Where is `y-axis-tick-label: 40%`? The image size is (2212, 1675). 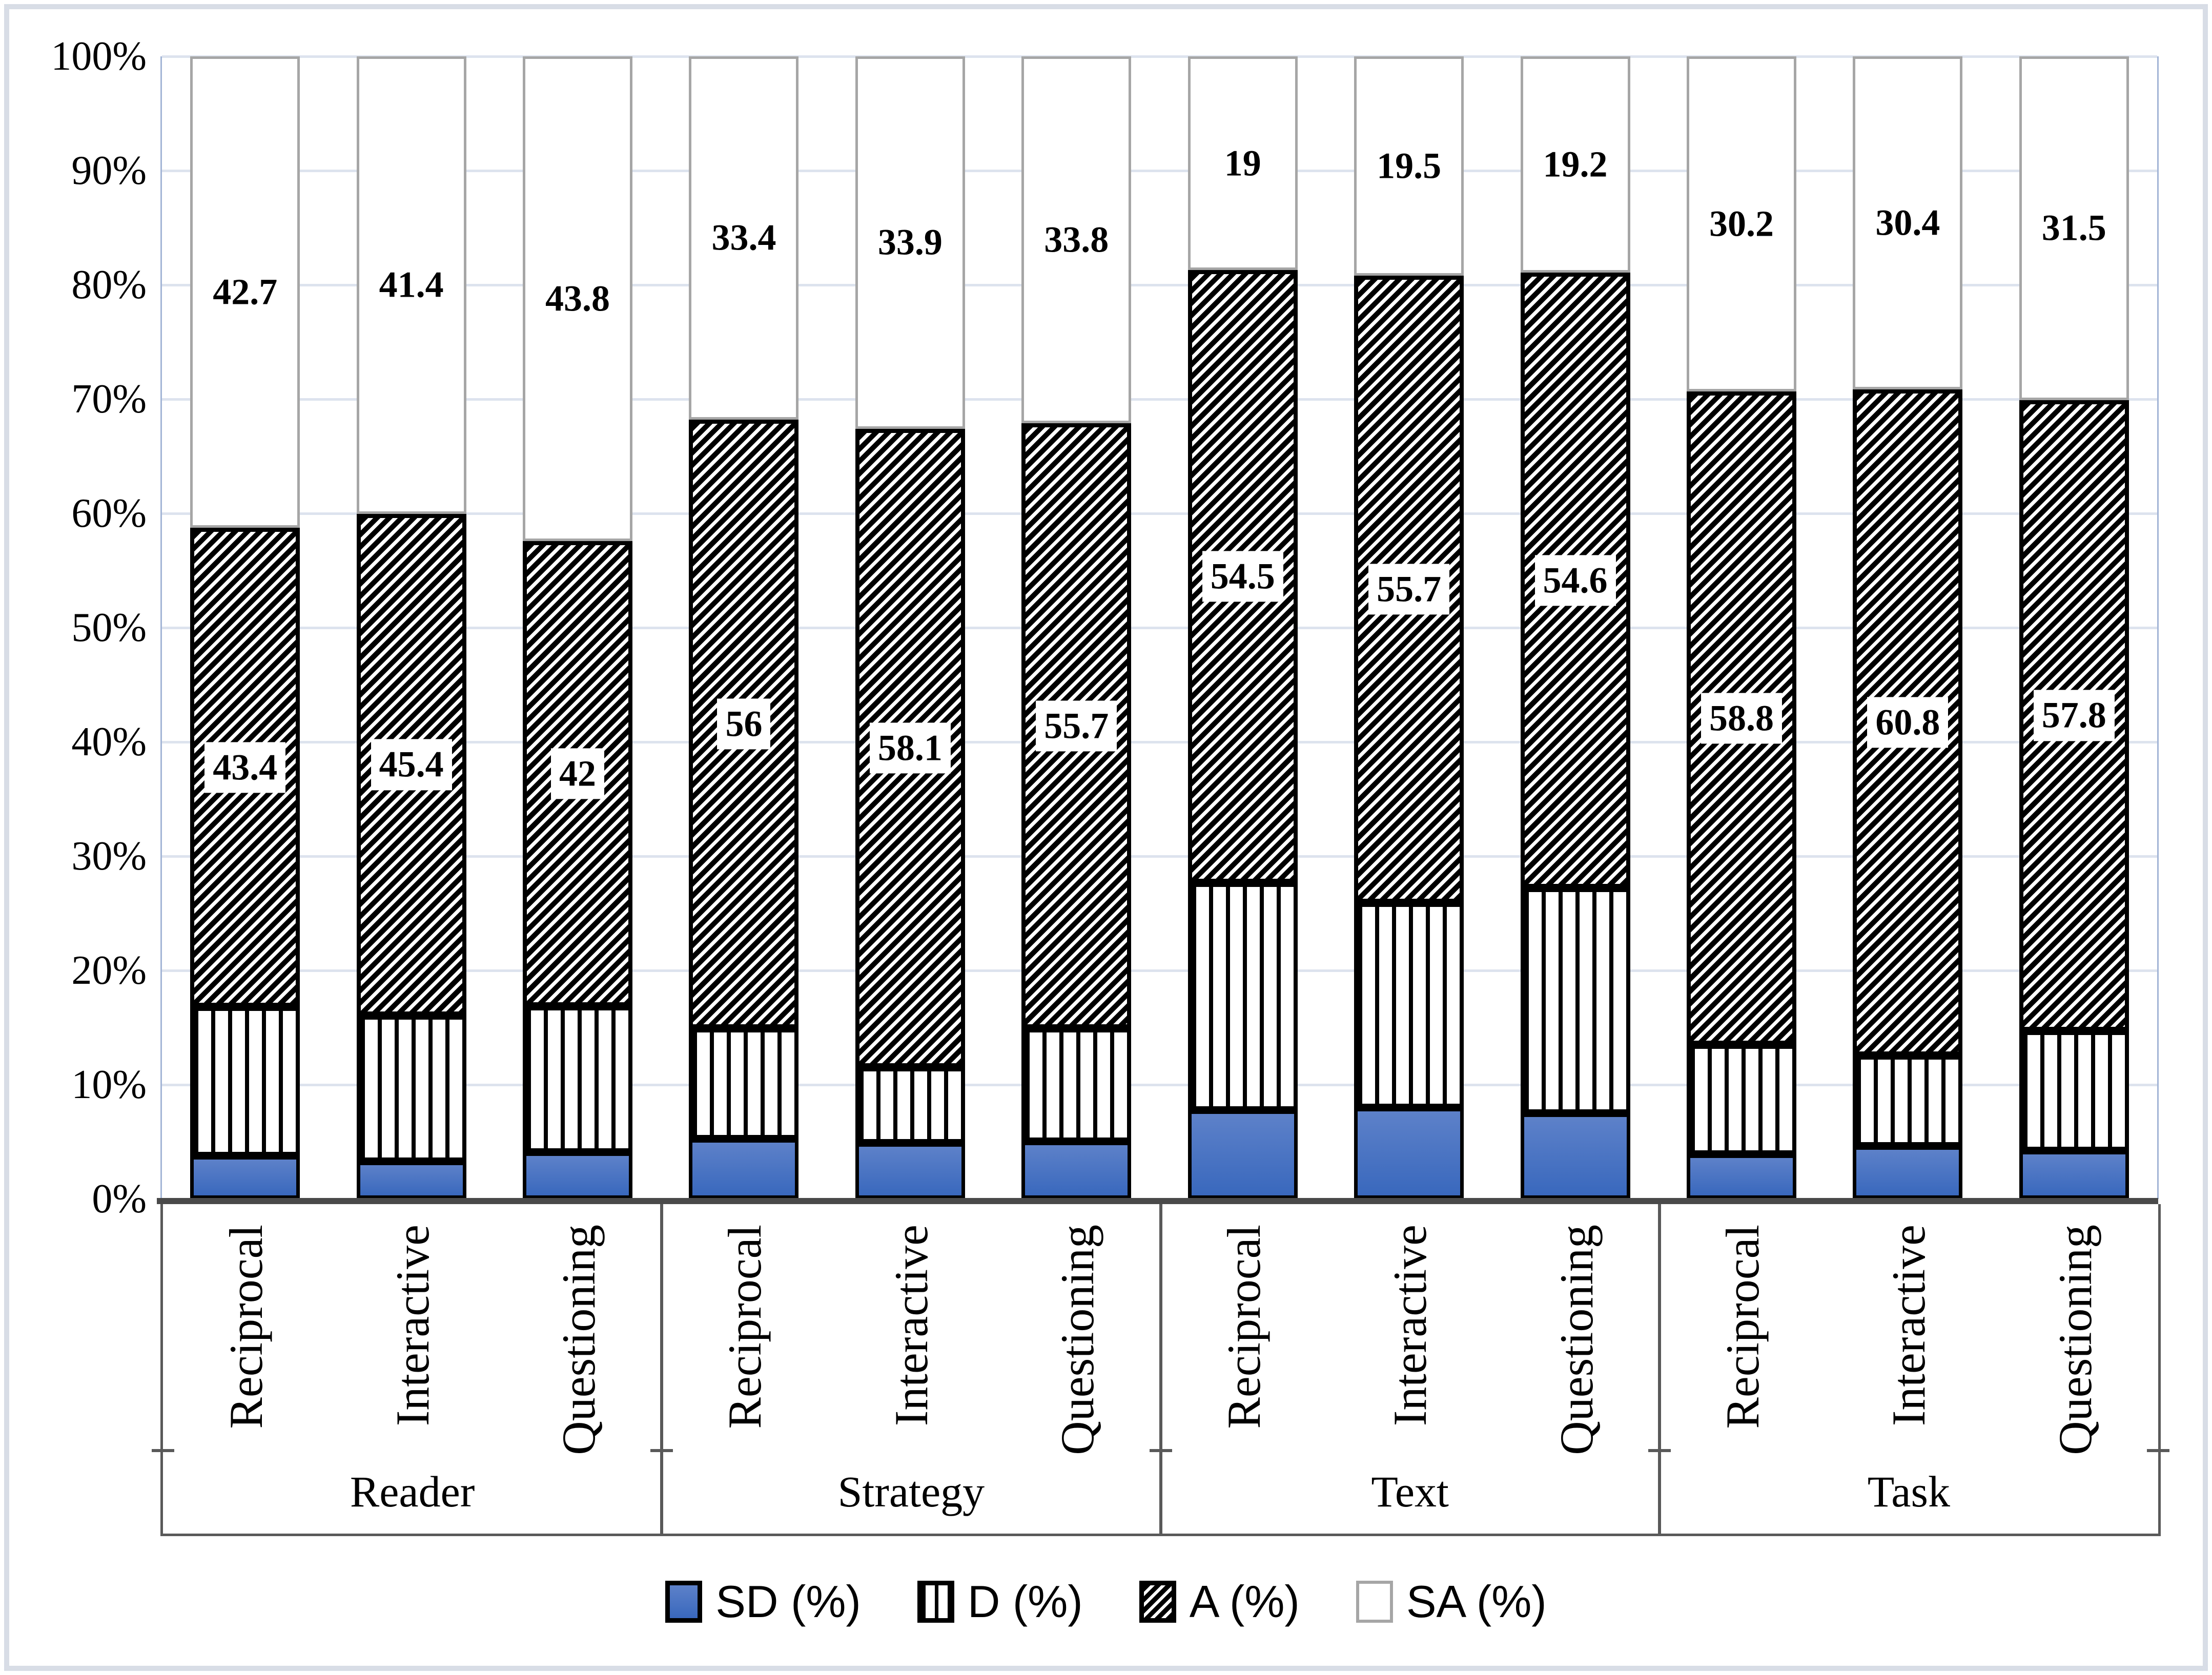
y-axis-tick-label: 40% is located at coordinates (109, 741).